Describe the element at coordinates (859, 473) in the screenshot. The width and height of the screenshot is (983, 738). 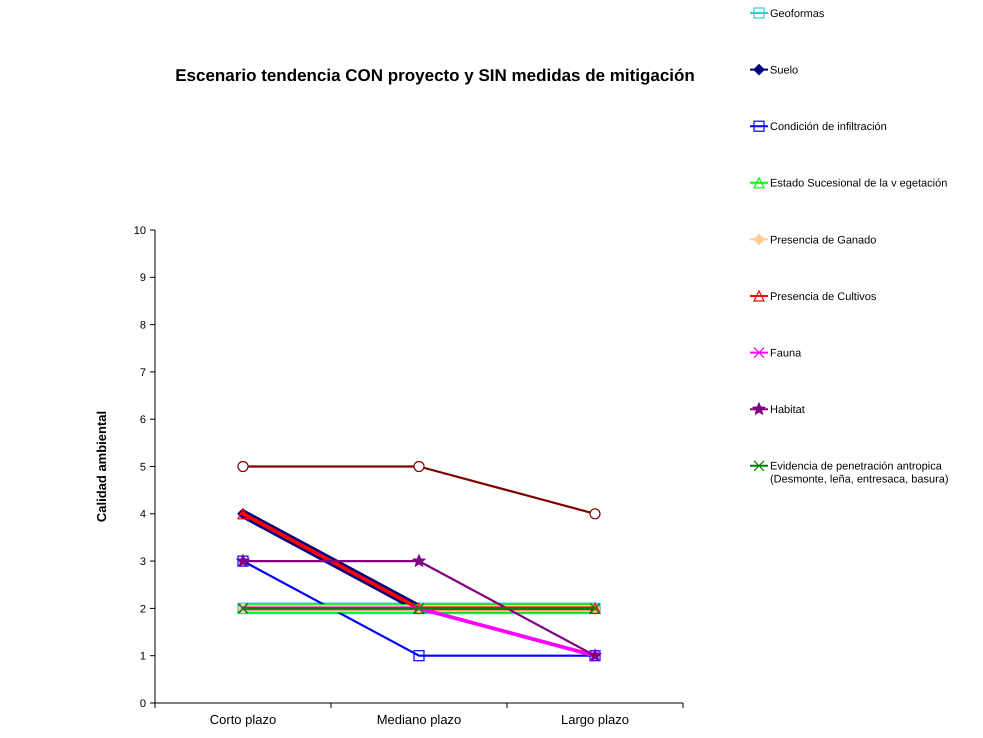
I see `legend-label: Evidencia de penetración antropica (Desmonte, leña, entresaca, basura)` at that location.